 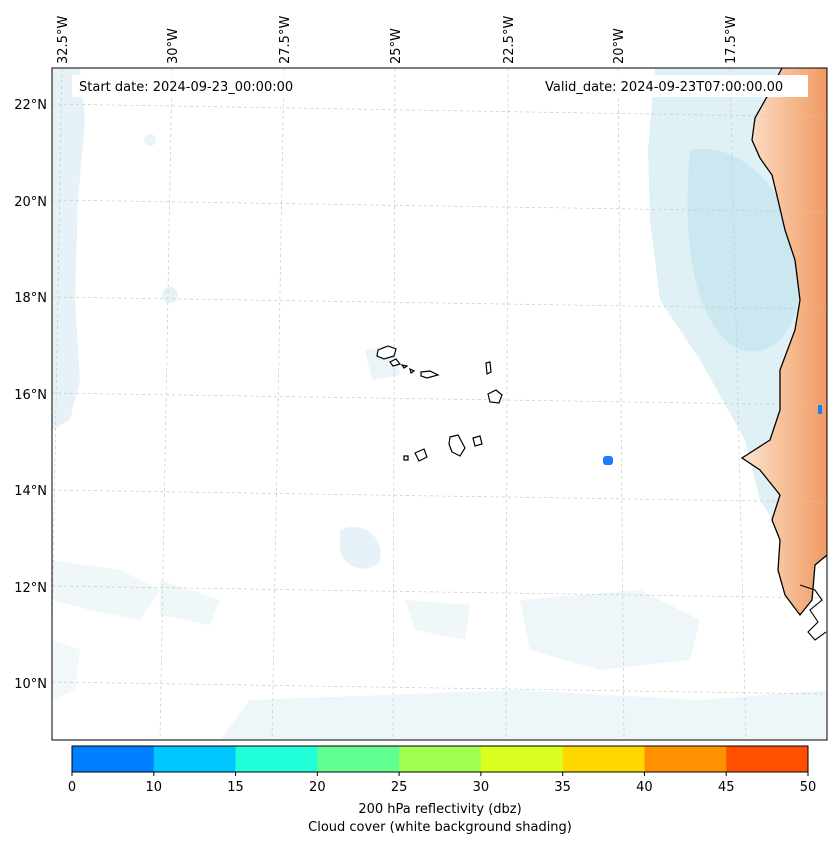 I want to click on colorbar-tick-label: 20, so click(x=317, y=787).